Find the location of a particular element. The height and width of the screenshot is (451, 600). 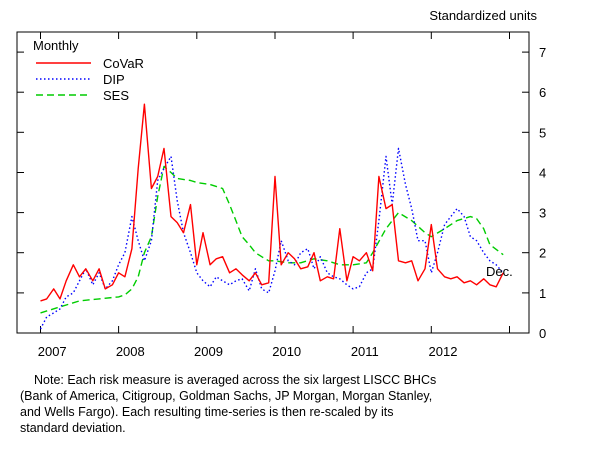

y-tick-label: 2 is located at coordinates (542, 253).